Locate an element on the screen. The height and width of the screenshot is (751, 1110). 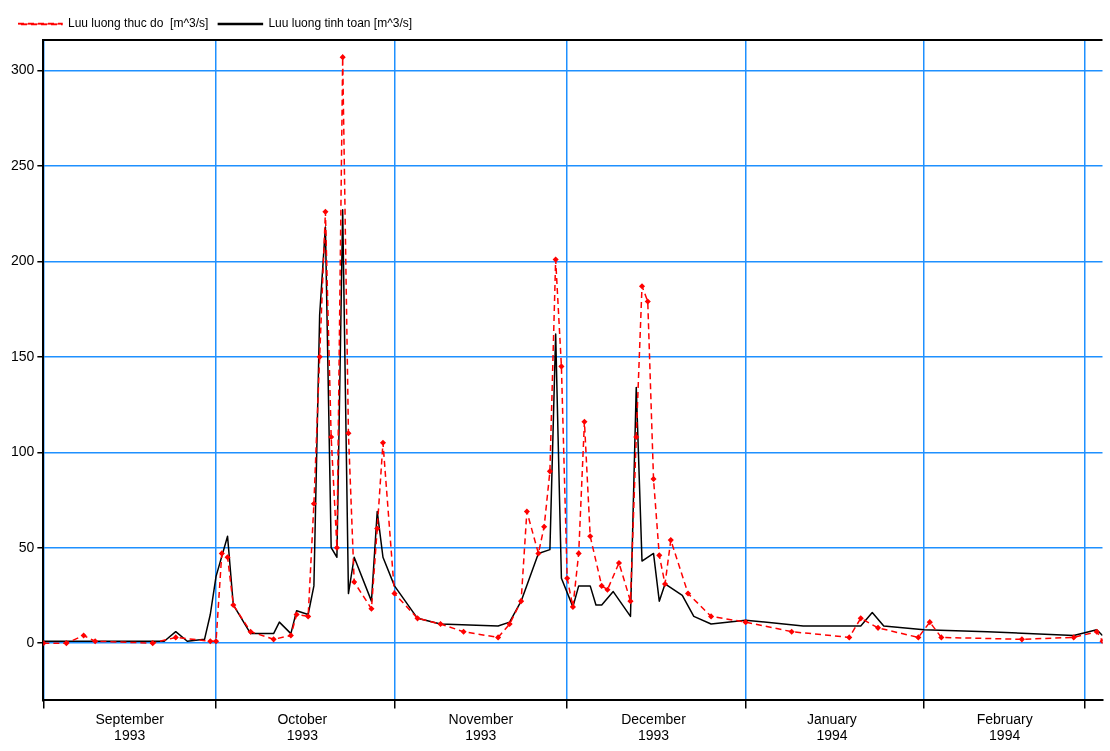
x-tick-label: December 1993 is located at coordinates (654, 727).